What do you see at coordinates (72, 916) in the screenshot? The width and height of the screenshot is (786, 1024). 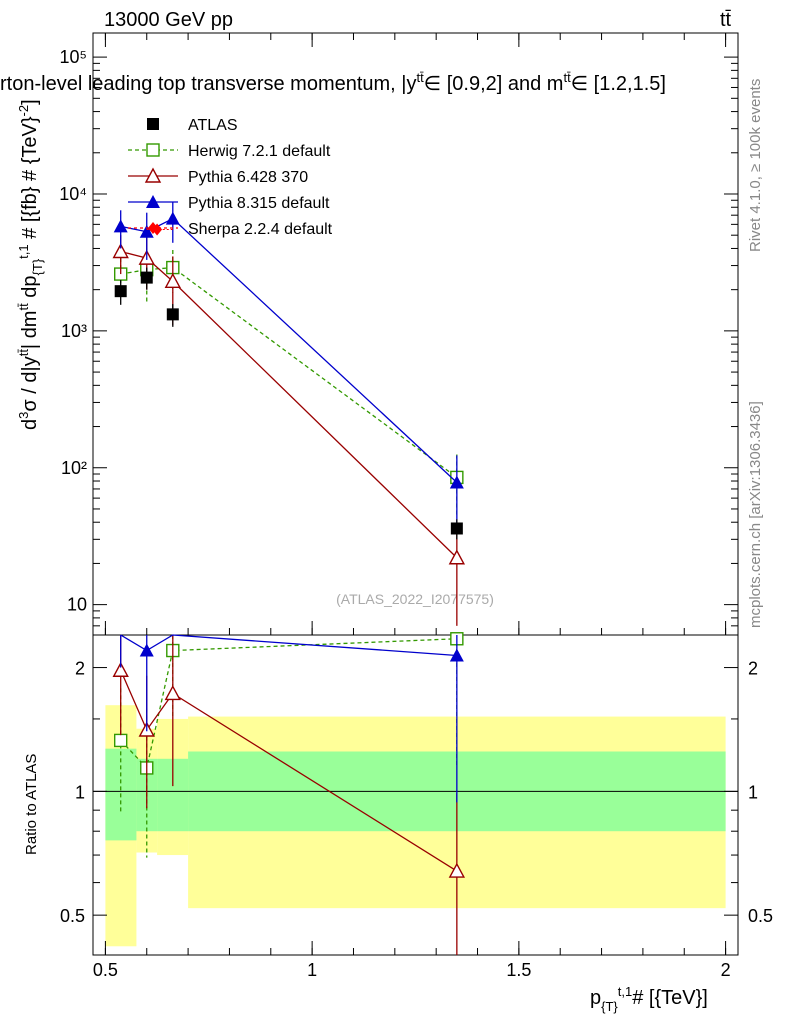 I see `ratio-tick-label-left: 0.5` at bounding box center [72, 916].